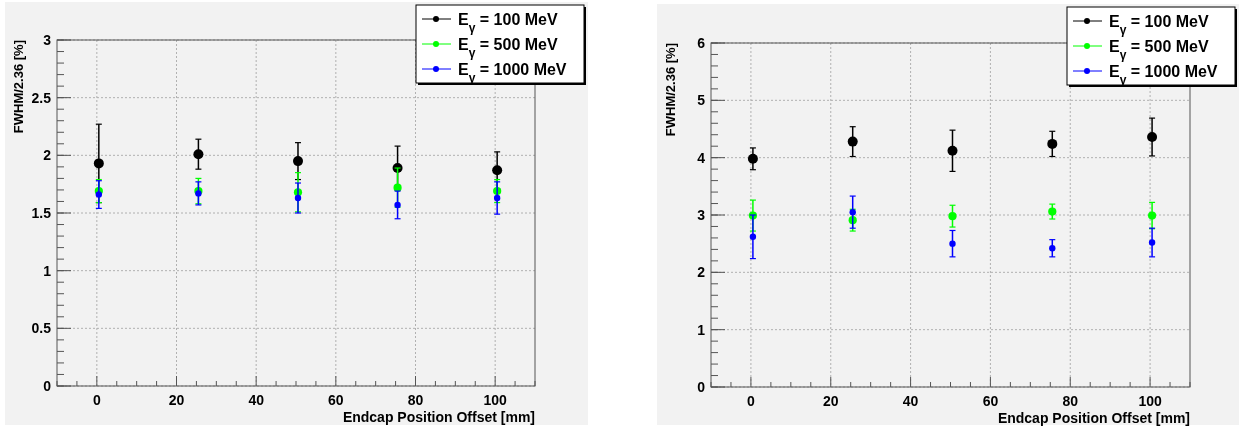 The height and width of the screenshot is (428, 1239). What do you see at coordinates (701, 157) in the screenshot?
I see `y-tick-label: 4` at bounding box center [701, 157].